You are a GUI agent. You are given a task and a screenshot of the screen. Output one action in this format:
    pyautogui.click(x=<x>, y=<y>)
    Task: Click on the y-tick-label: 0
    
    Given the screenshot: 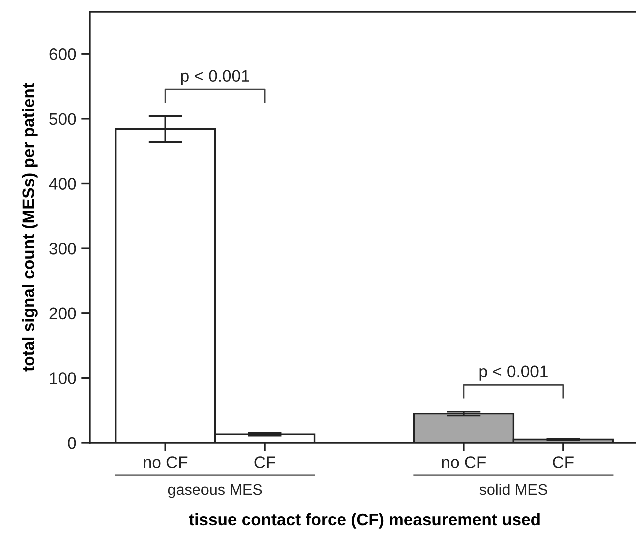 What is the action you would take?
    pyautogui.click(x=72, y=443)
    